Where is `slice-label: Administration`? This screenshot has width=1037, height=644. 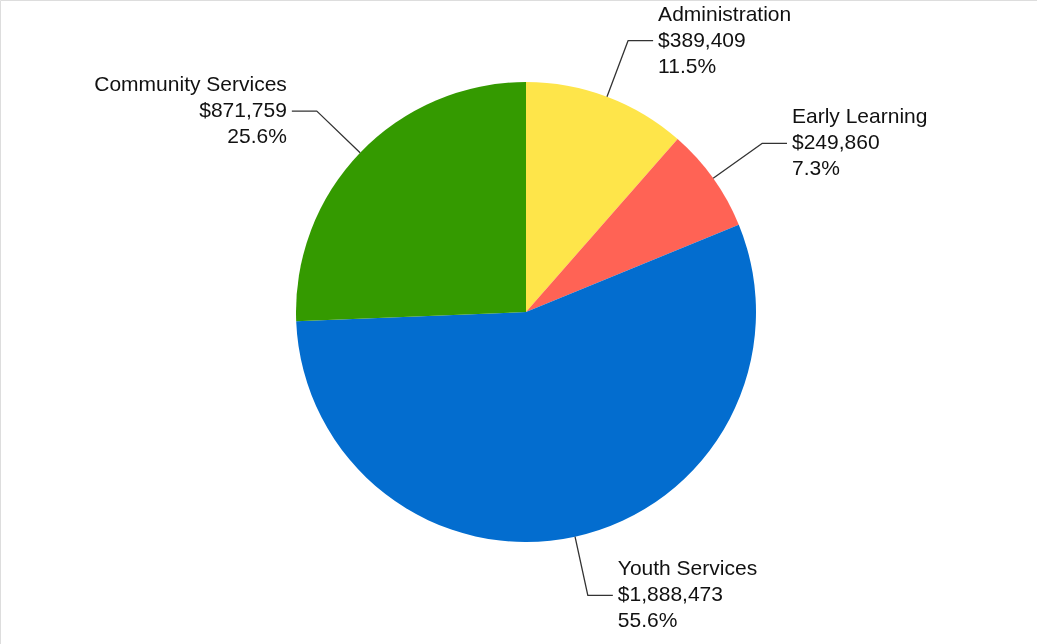 slice-label: Administration is located at coordinates (725, 13).